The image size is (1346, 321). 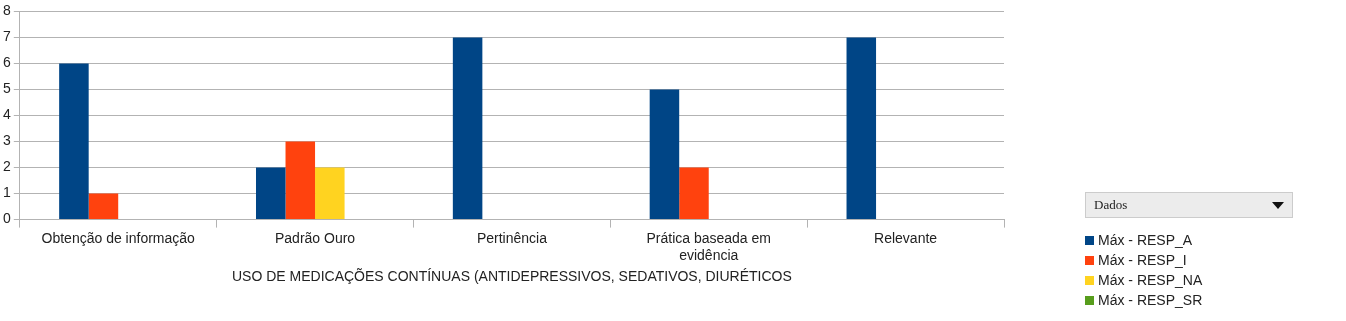 I want to click on x-tick-label: Pertinência, so click(x=512, y=237).